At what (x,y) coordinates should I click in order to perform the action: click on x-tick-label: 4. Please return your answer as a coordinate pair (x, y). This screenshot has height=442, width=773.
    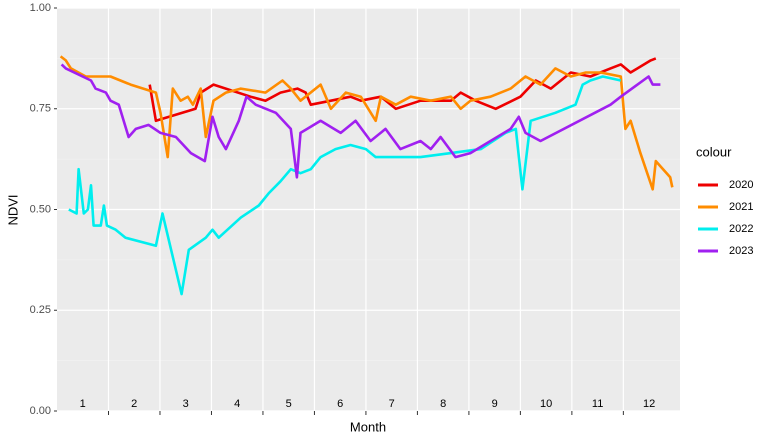
    Looking at the image, I should click on (237, 404).